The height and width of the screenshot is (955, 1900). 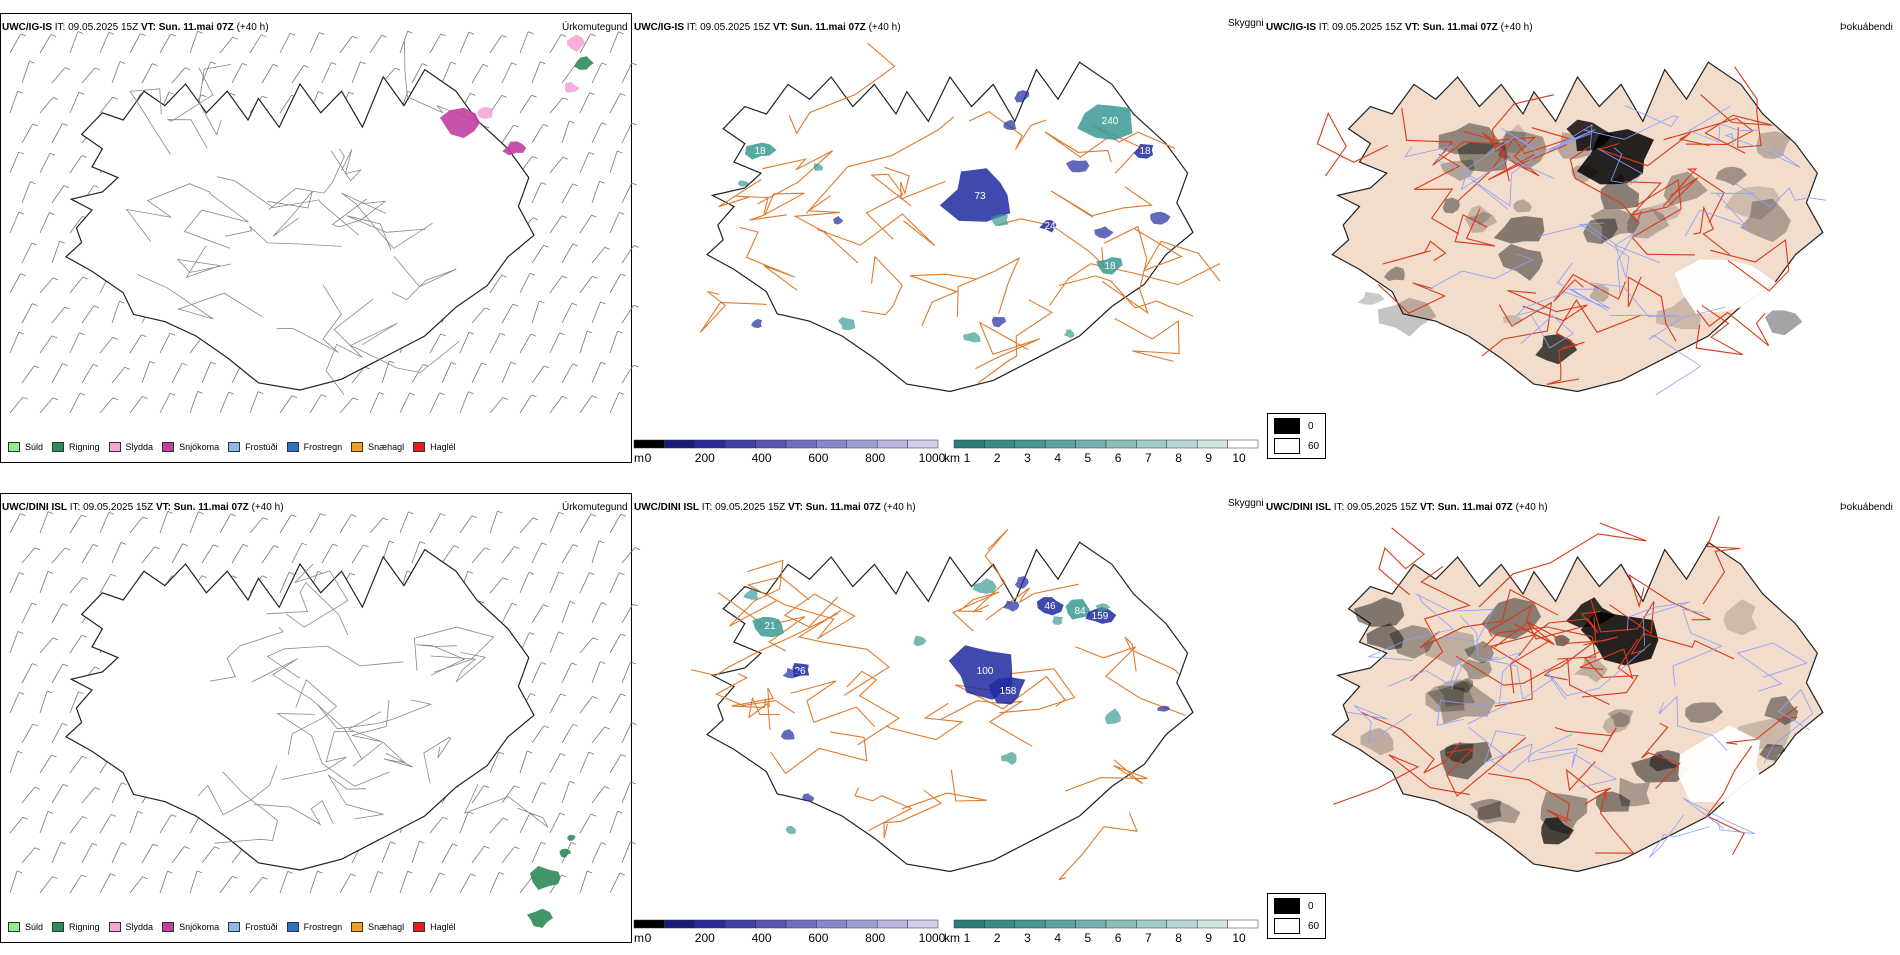 I want to click on colorbar-tick: 600, so click(x=818, y=458).